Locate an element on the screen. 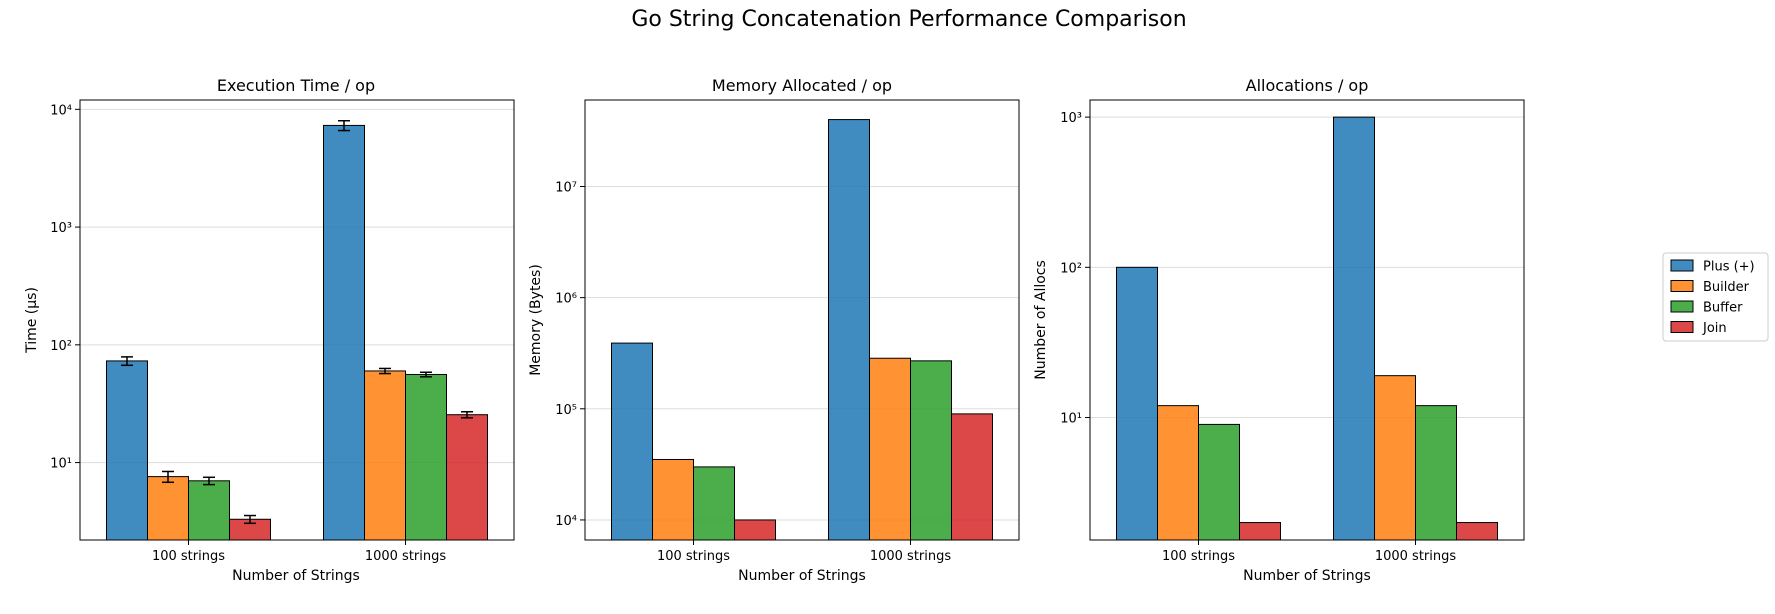 The height and width of the screenshot is (614, 1775). legend-label: Buffer is located at coordinates (1723, 308).